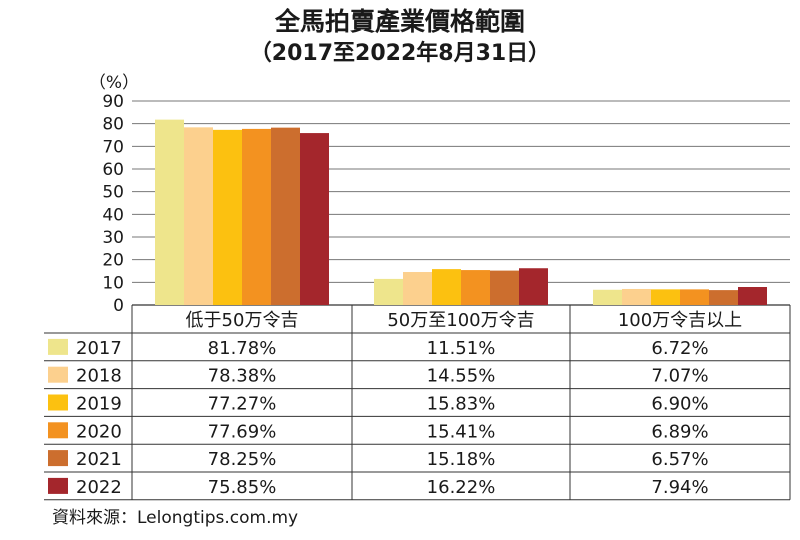 This screenshot has height=540, width=800. What do you see at coordinates (242, 487) in the screenshot?
I see `data-label: 75.85%` at bounding box center [242, 487].